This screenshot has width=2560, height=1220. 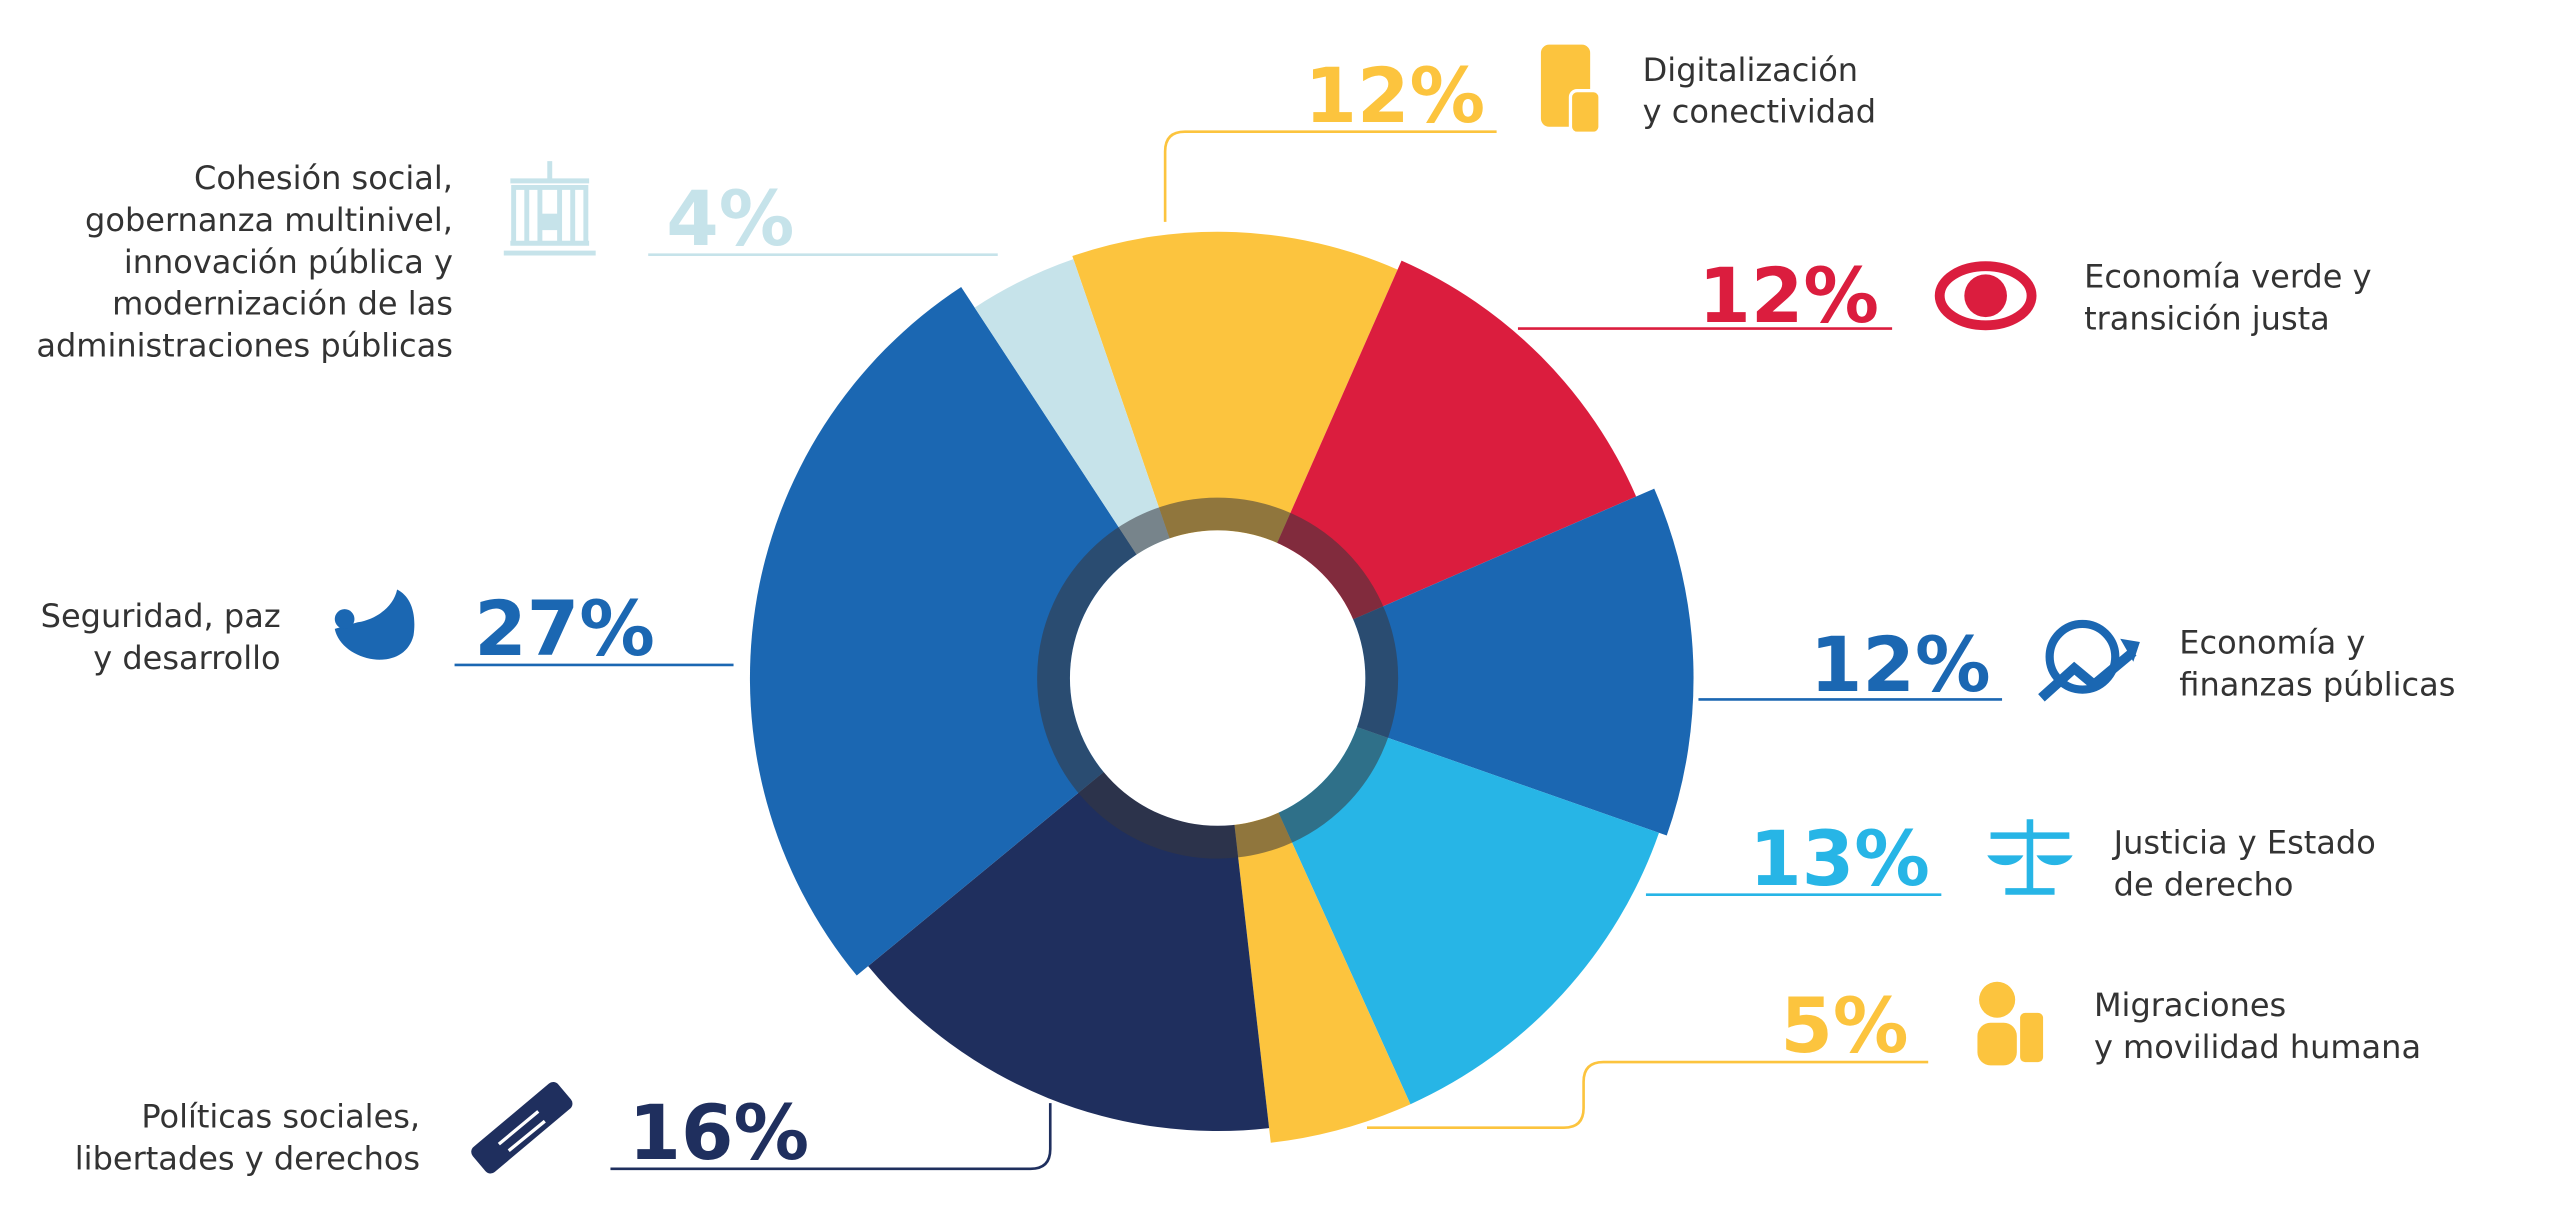 What do you see at coordinates (2244, 843) in the screenshot?
I see `category-label: Justicia y Estado` at bounding box center [2244, 843].